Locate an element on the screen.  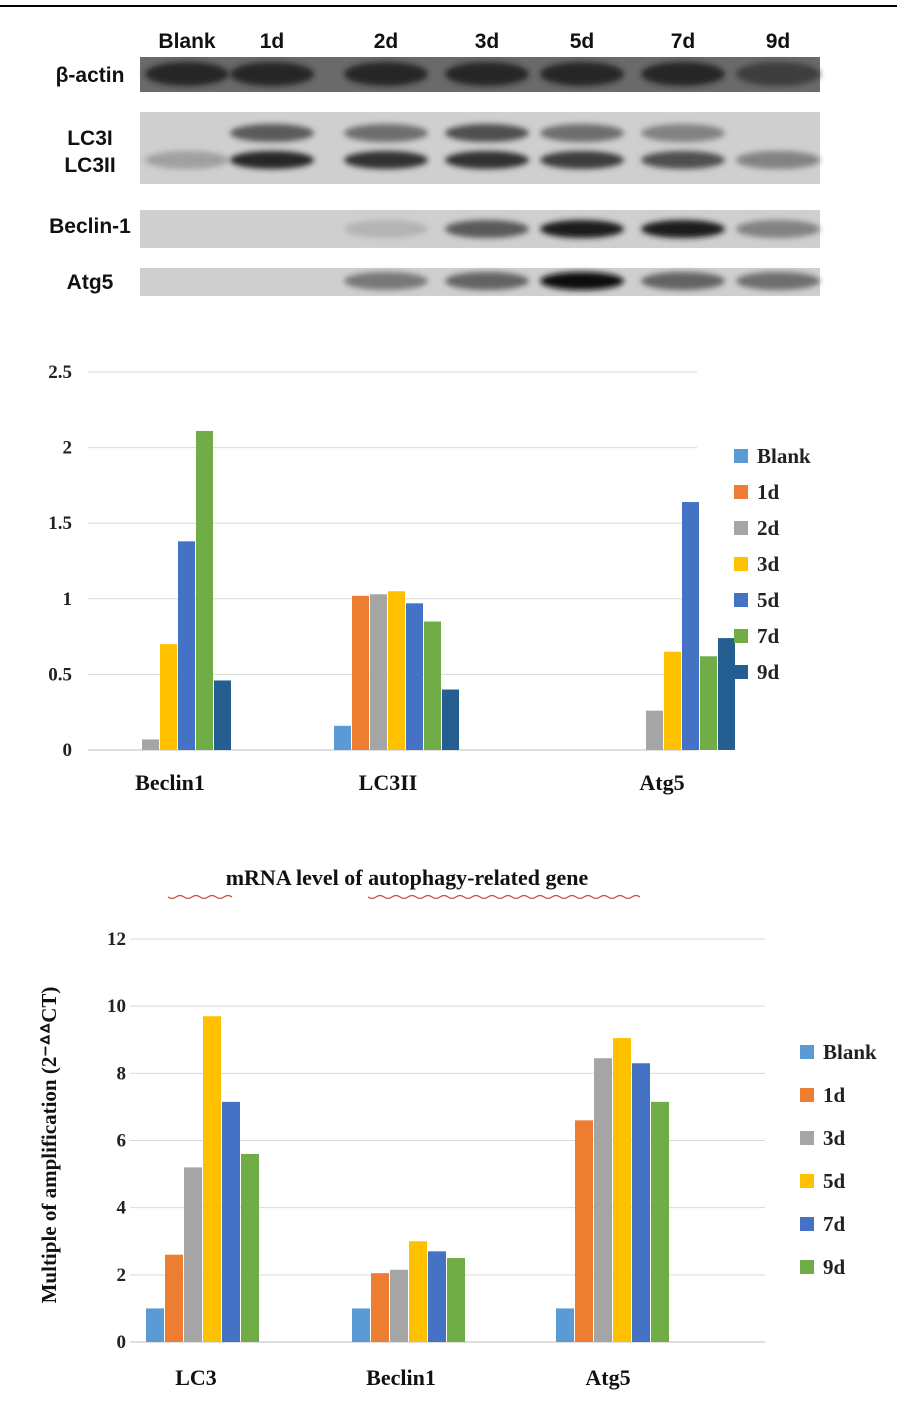
y-tick-label: 6 is located at coordinates (122, 1141).